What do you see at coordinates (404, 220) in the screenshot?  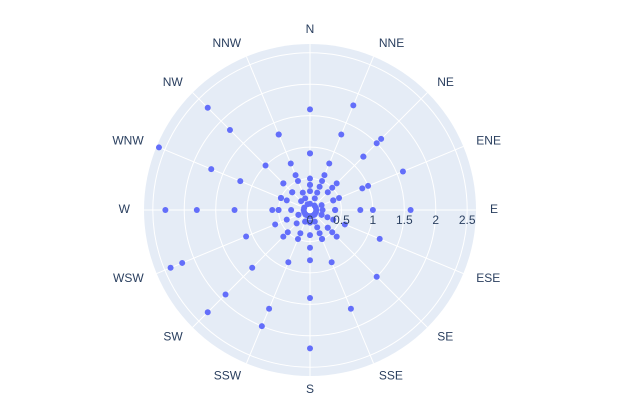 I see `radial-tick-label: 1.5` at bounding box center [404, 220].